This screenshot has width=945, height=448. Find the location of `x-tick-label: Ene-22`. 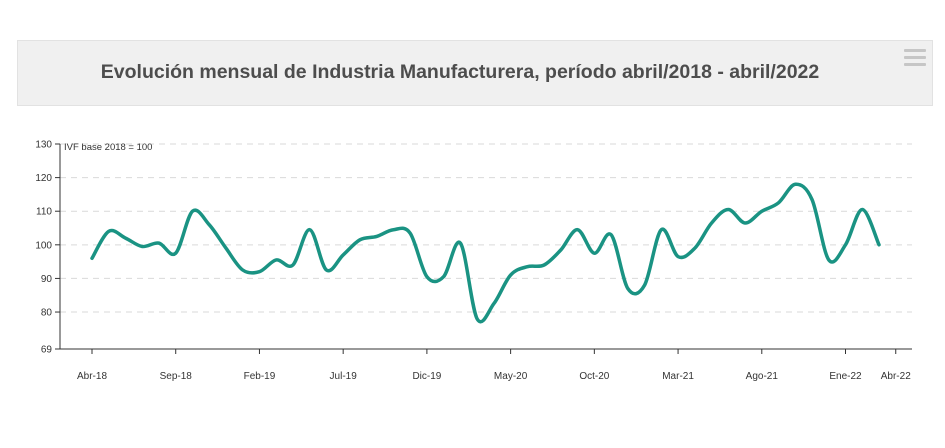

x-tick-label: Ene-22 is located at coordinates (845, 376).